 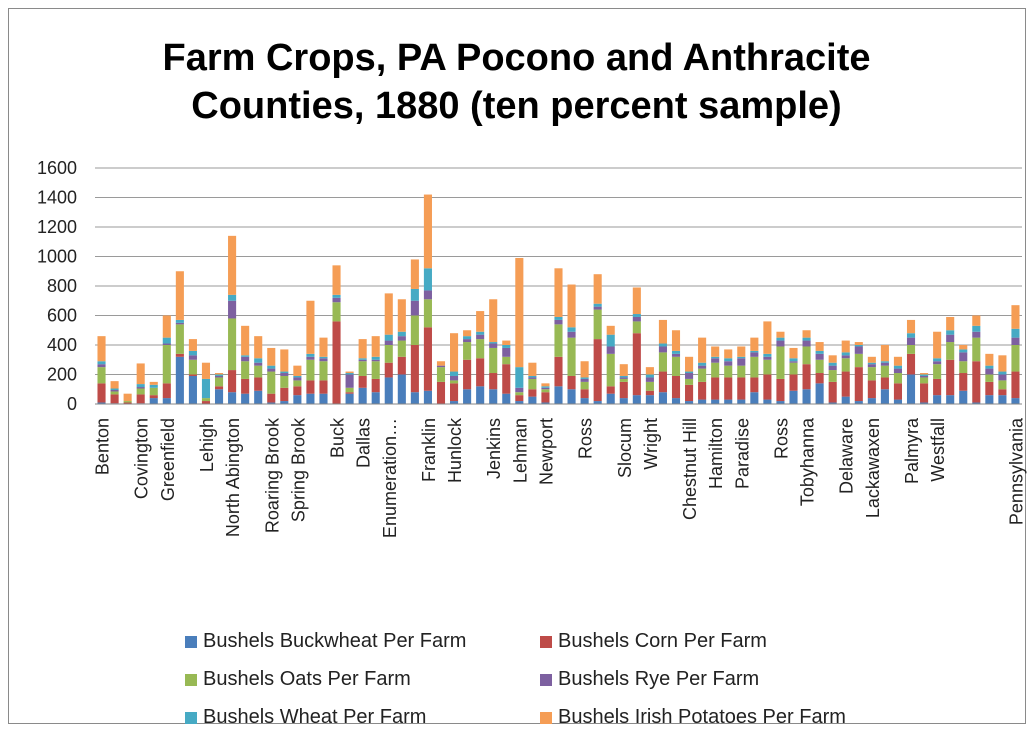 What do you see at coordinates (338, 437) in the screenshot?
I see `x-tick-label: Buck` at bounding box center [338, 437].